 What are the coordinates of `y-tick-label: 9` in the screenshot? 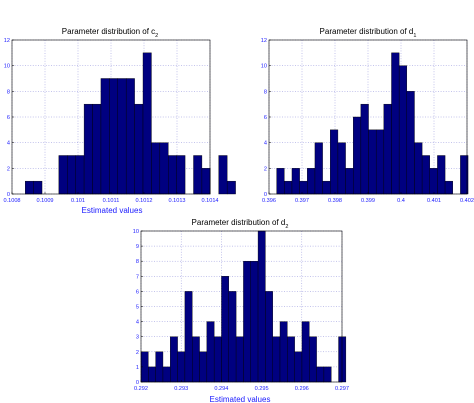 It's located at (137, 247).